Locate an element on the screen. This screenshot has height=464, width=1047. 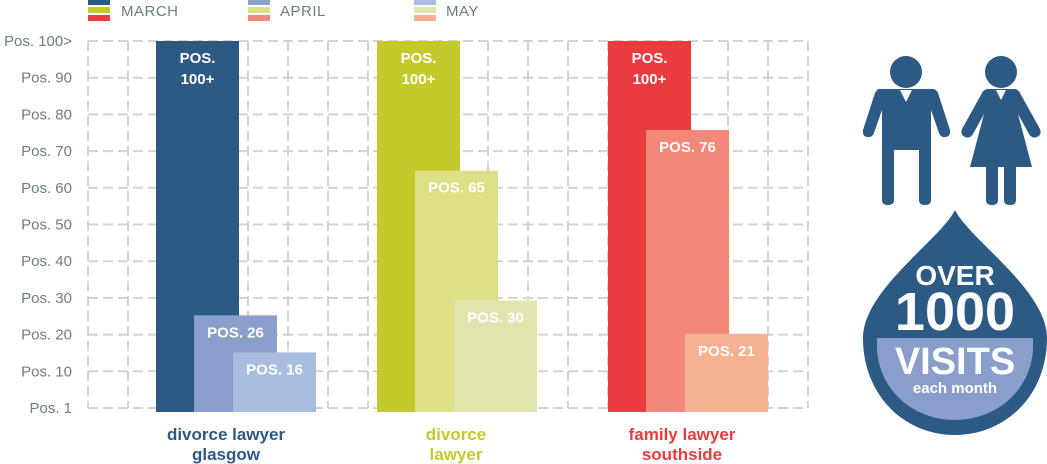
y-tick-label: Pos. 60 is located at coordinates (46, 188).